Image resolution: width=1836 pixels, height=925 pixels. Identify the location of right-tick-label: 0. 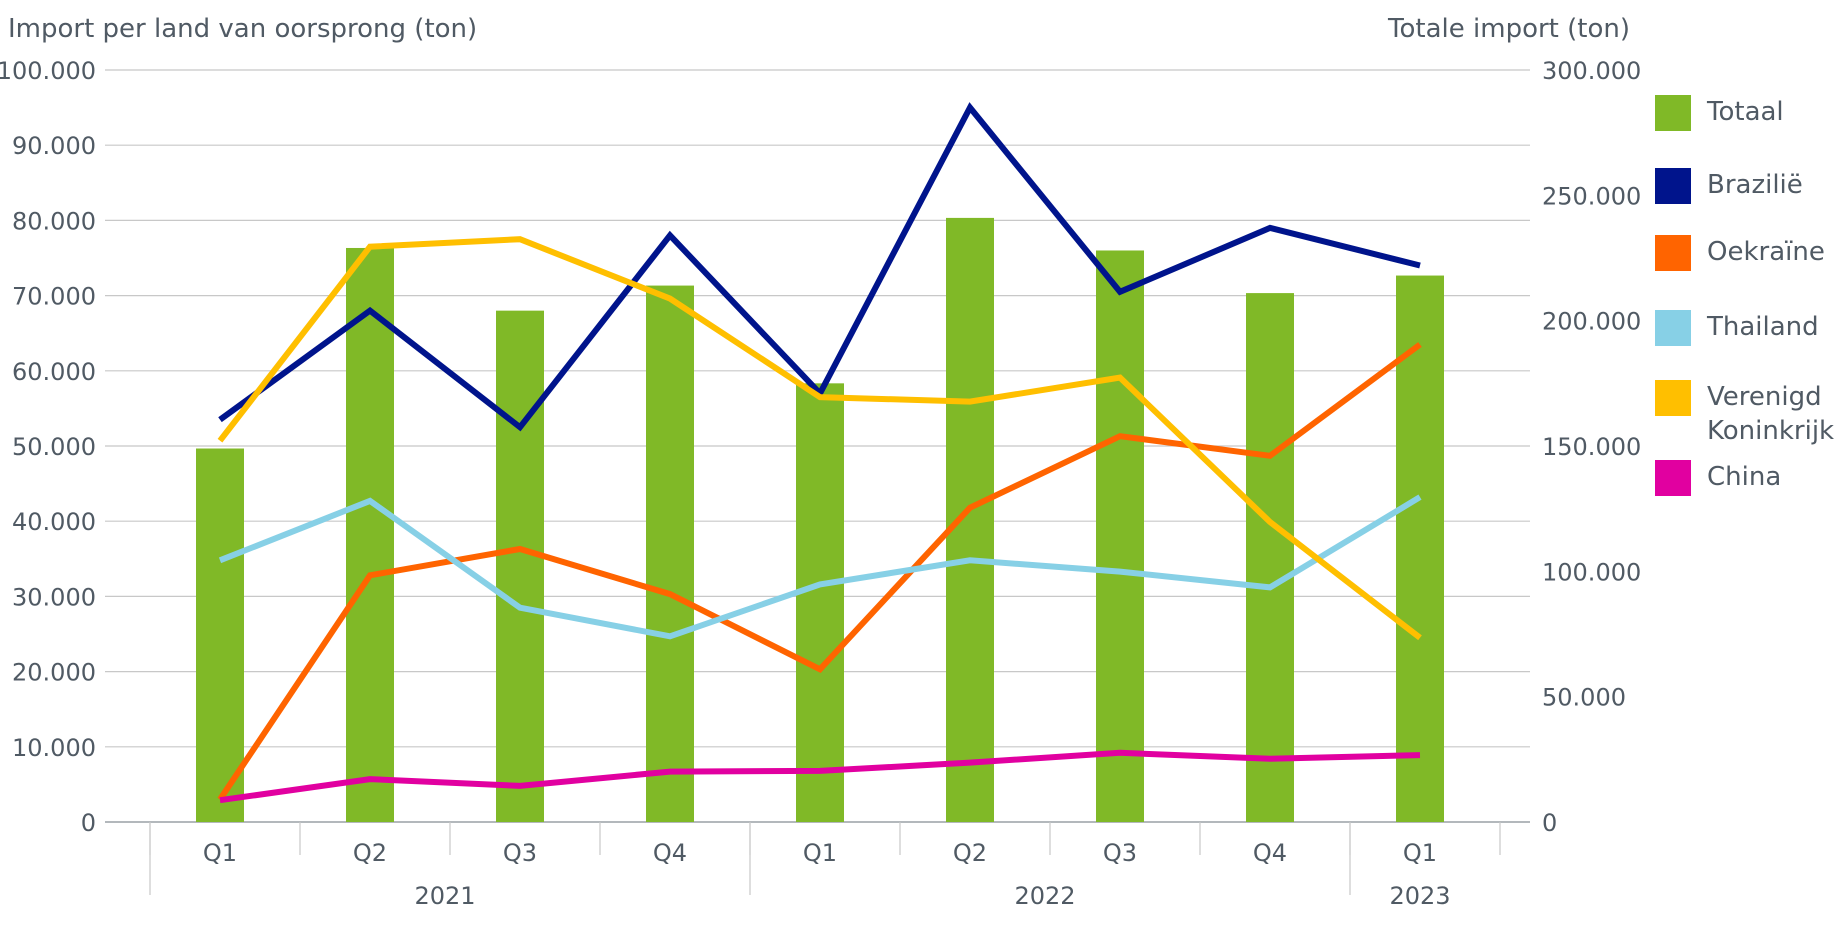
(1549, 823).